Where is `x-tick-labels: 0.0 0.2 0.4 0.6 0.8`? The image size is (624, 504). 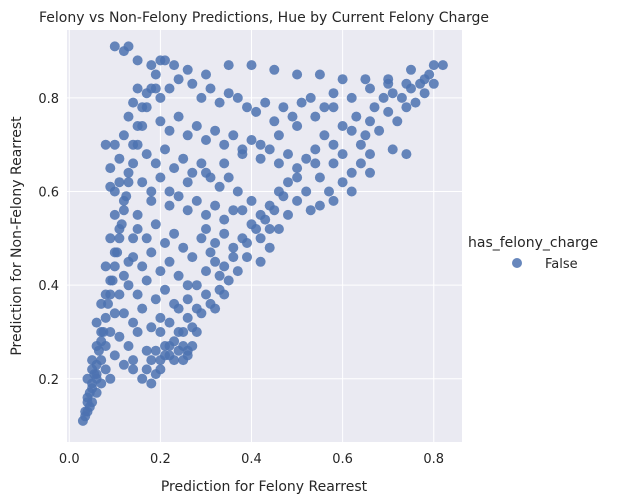
x-tick-labels: 0.0 0.2 0.4 0.6 0.8 is located at coordinates (251, 459).